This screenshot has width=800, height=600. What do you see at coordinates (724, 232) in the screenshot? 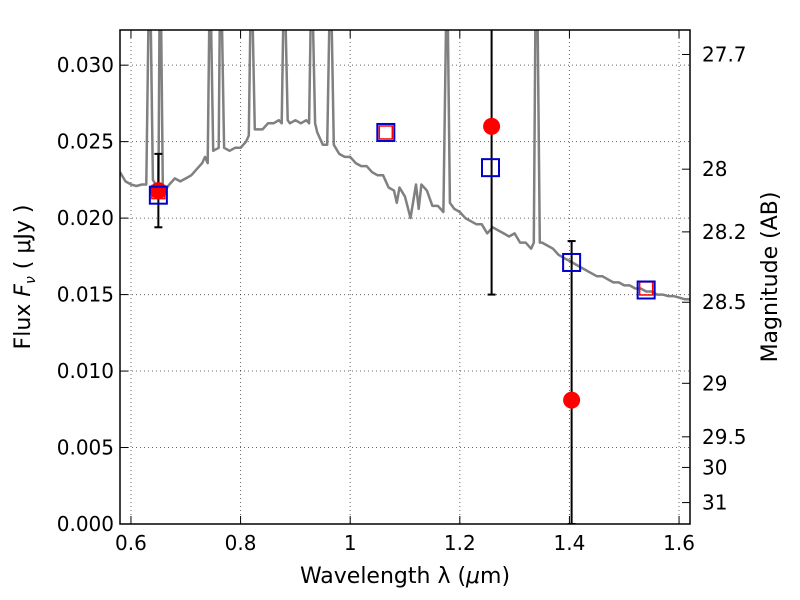
I see `magnitude-tick-label: 28.2` at bounding box center [724, 232].